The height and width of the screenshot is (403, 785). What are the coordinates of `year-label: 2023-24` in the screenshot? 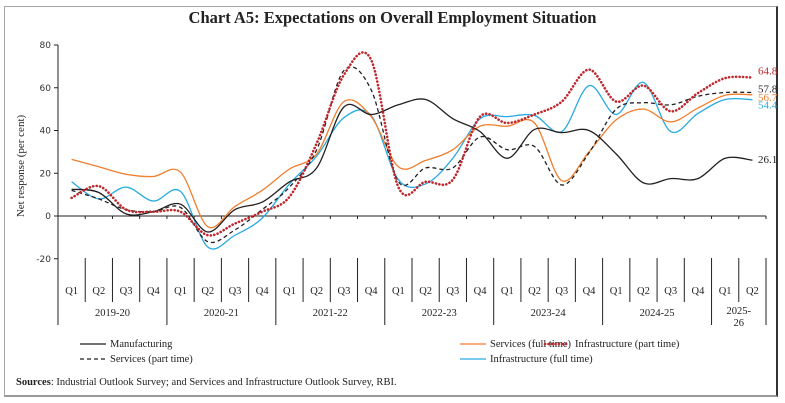 It's located at (549, 313).